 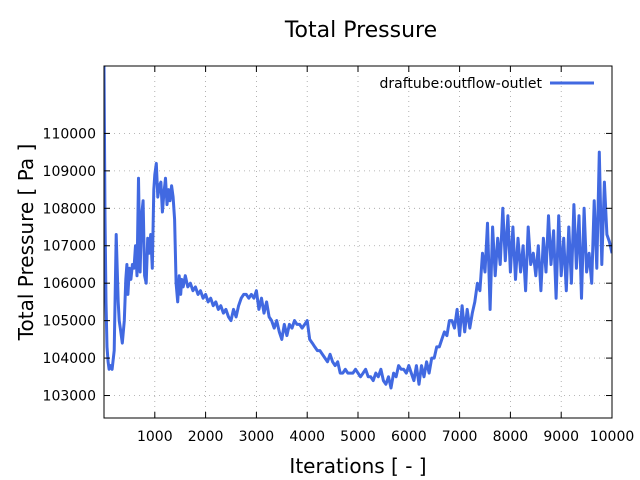 What do you see at coordinates (461, 84) in the screenshot?
I see `legend-label: draftube:outflow-outlet` at bounding box center [461, 84].